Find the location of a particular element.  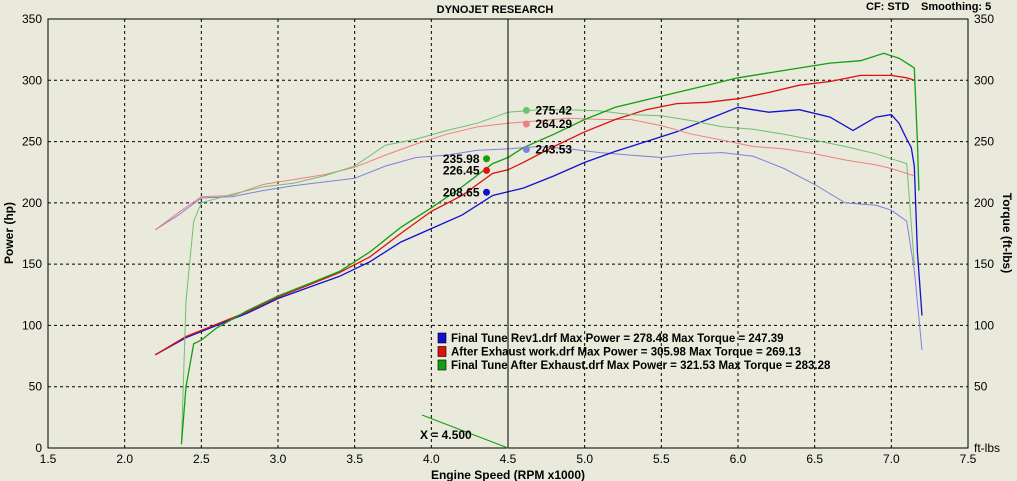

y-right-tick-label: 250 is located at coordinates (984, 142).